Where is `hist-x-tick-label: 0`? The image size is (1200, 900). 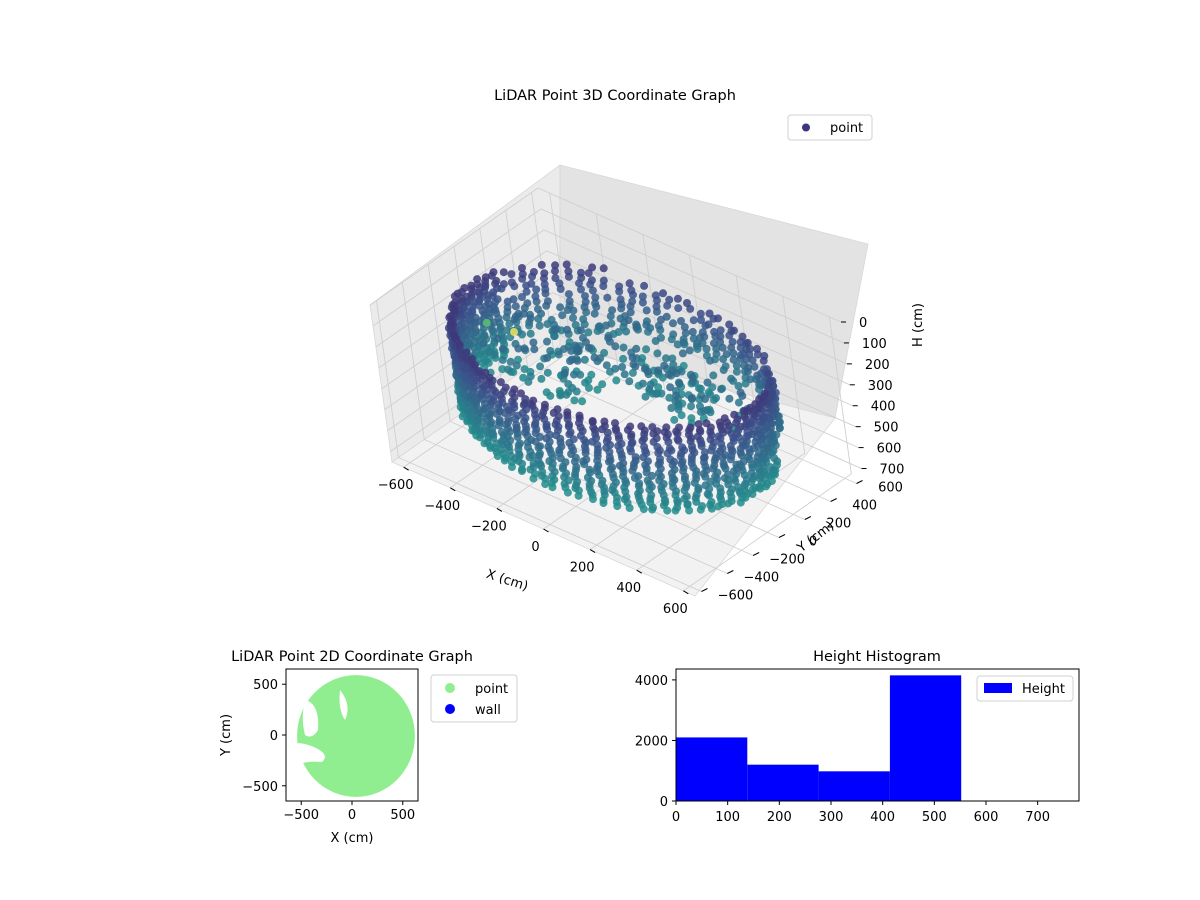 hist-x-tick-label: 0 is located at coordinates (676, 817).